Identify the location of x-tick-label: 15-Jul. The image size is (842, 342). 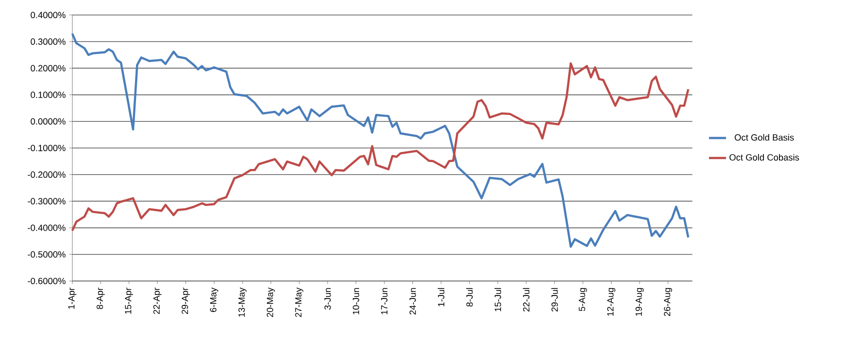
(498, 300).